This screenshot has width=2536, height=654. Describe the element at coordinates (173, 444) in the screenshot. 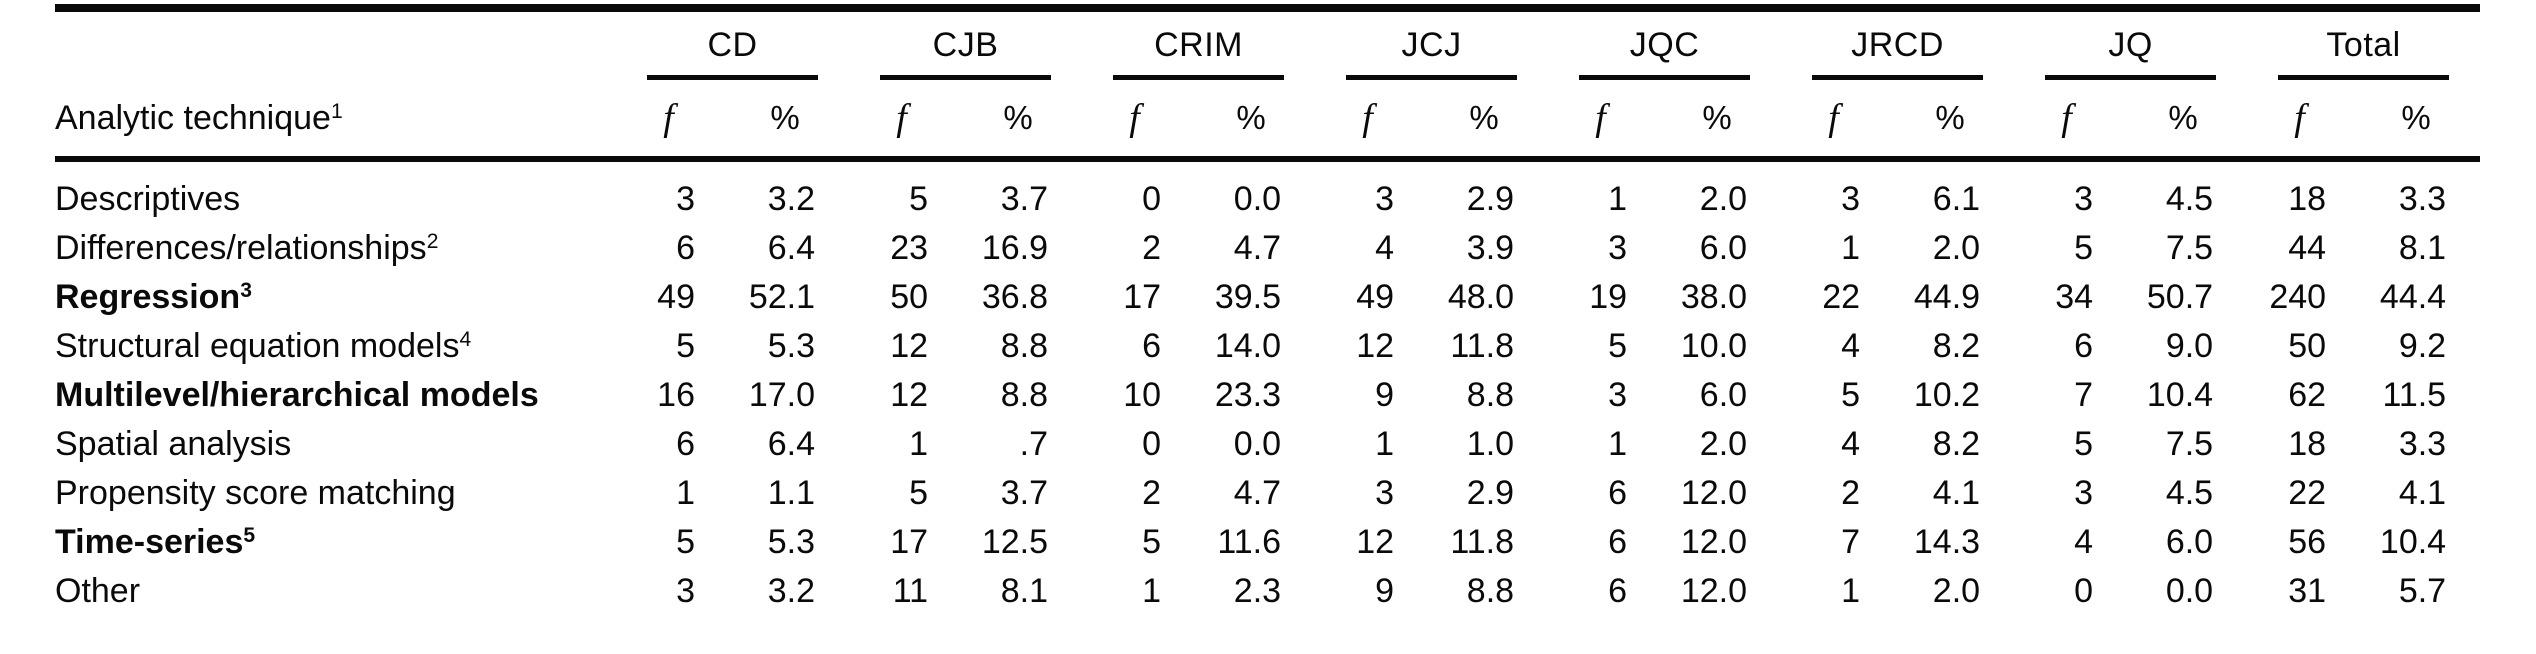

I see `row-label: Spatial analysis` at that location.